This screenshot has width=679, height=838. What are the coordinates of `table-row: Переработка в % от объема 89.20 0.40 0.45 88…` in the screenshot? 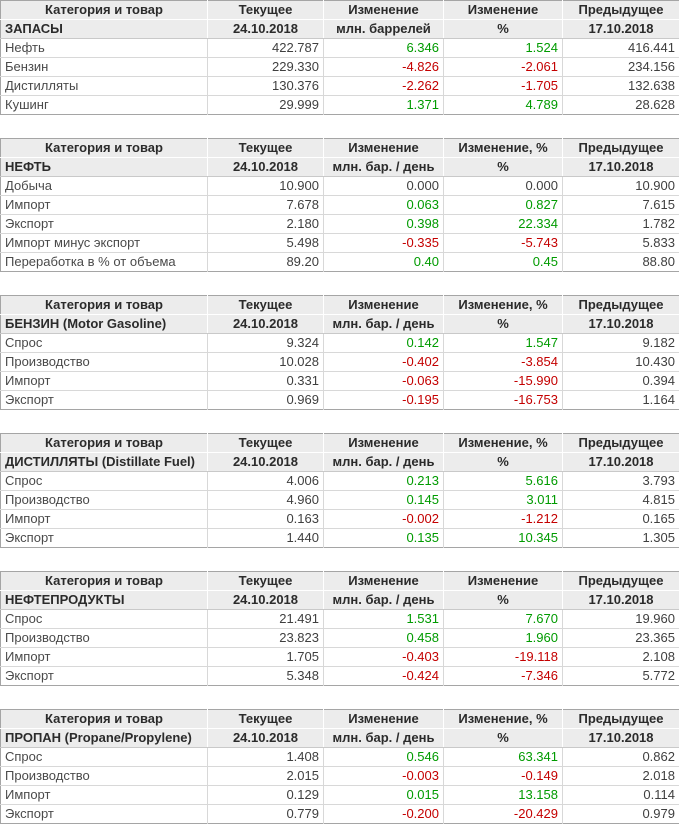 It's located at (339, 262).